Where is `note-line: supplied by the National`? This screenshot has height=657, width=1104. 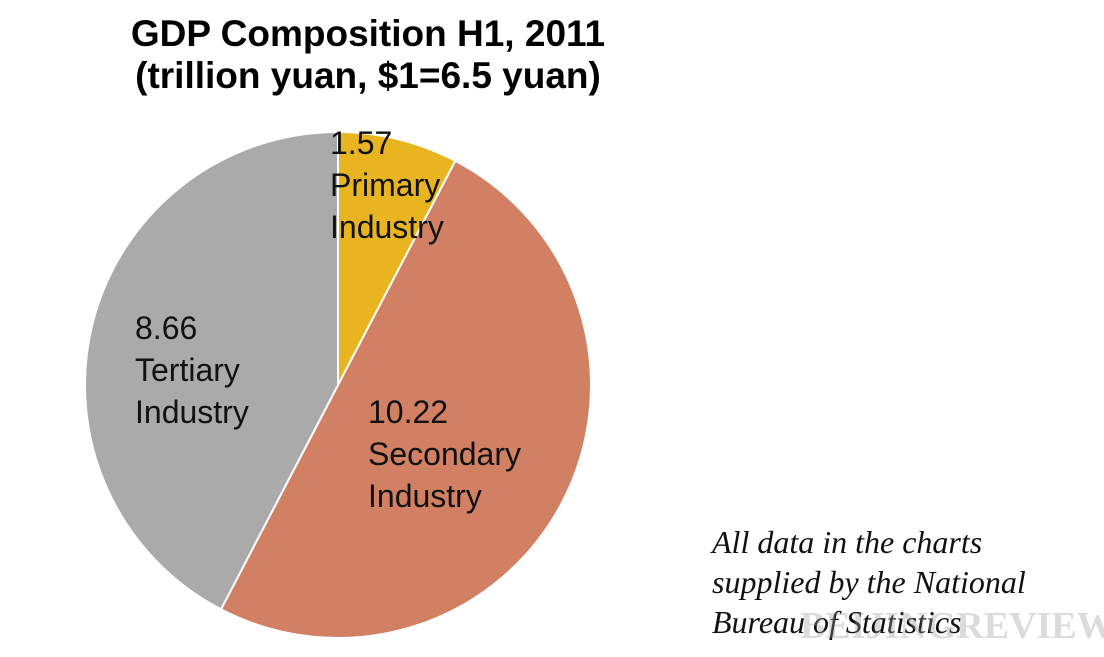
note-line: supplied by the National is located at coordinates (869, 582).